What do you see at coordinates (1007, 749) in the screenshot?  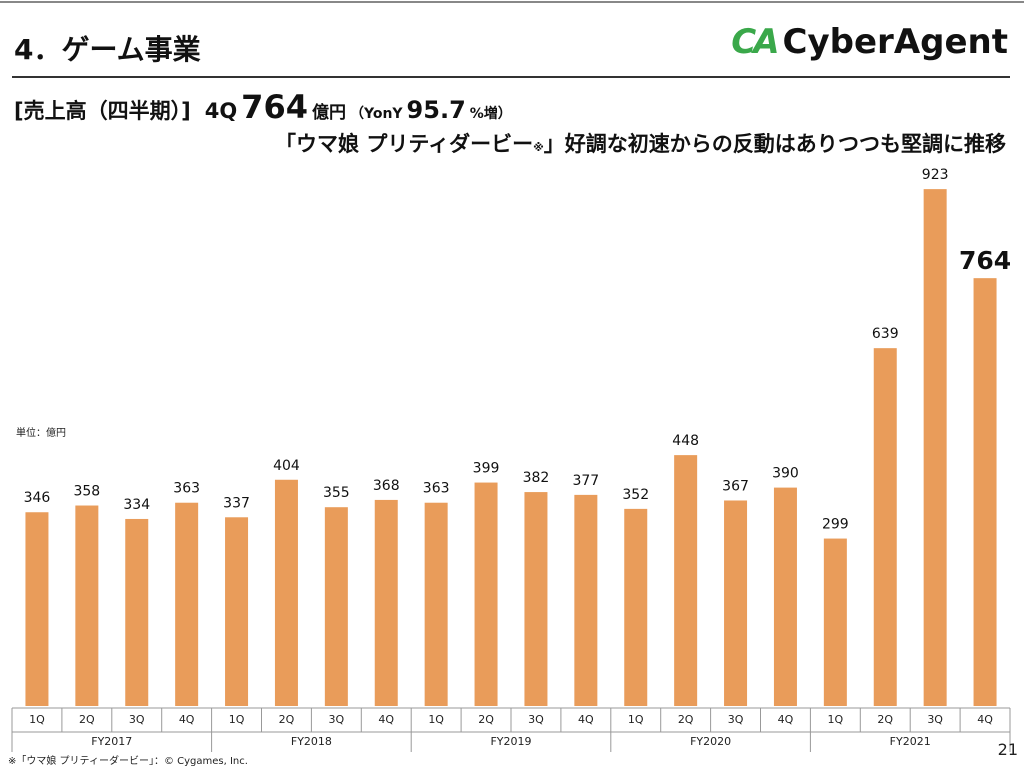 I see `page-number: 21` at bounding box center [1007, 749].